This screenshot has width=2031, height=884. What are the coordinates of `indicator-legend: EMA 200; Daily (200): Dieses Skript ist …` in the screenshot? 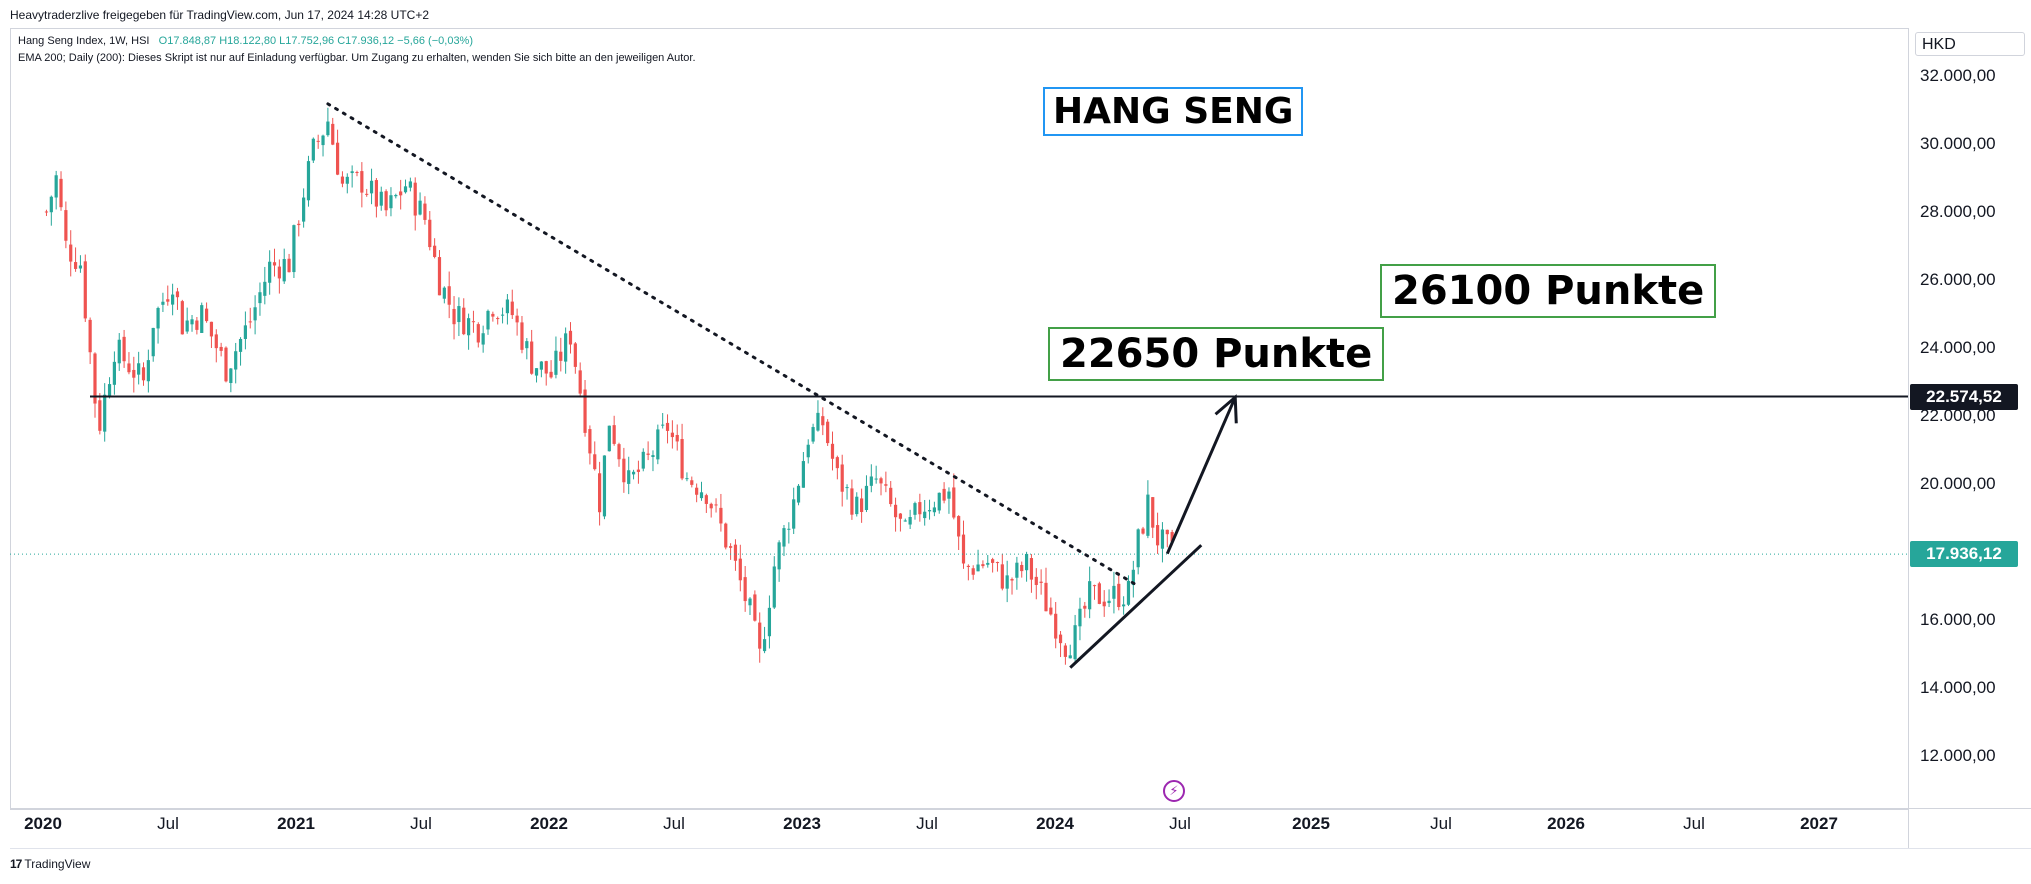 It's located at (357, 58).